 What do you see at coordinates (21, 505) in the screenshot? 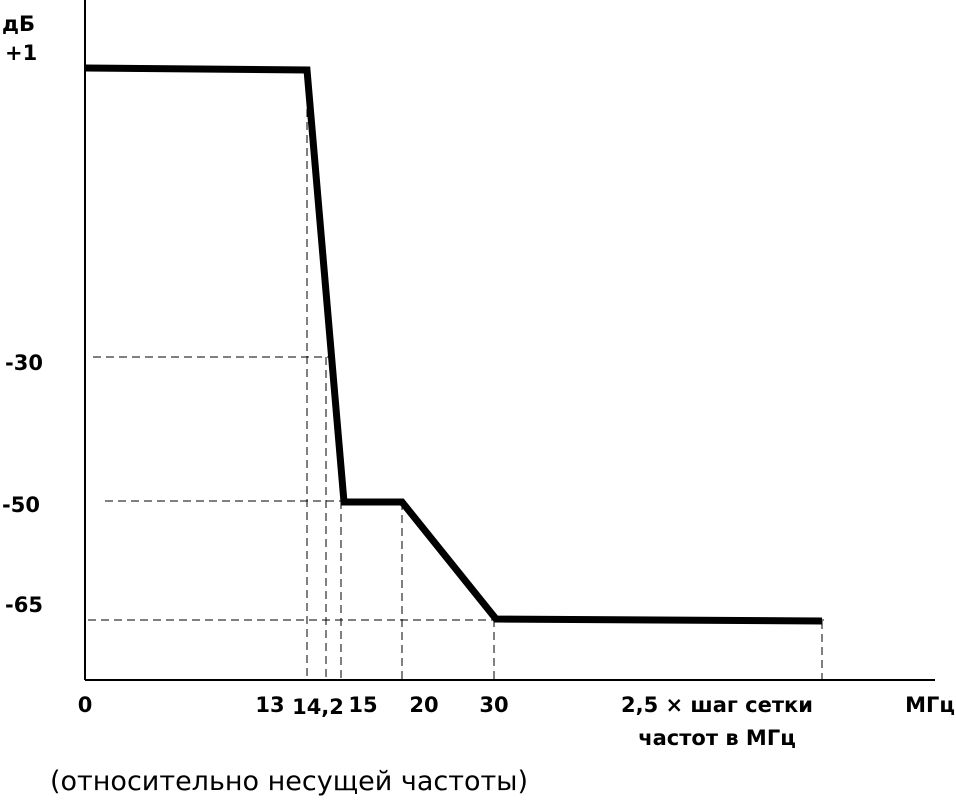
I see `y-label: -50` at bounding box center [21, 505].